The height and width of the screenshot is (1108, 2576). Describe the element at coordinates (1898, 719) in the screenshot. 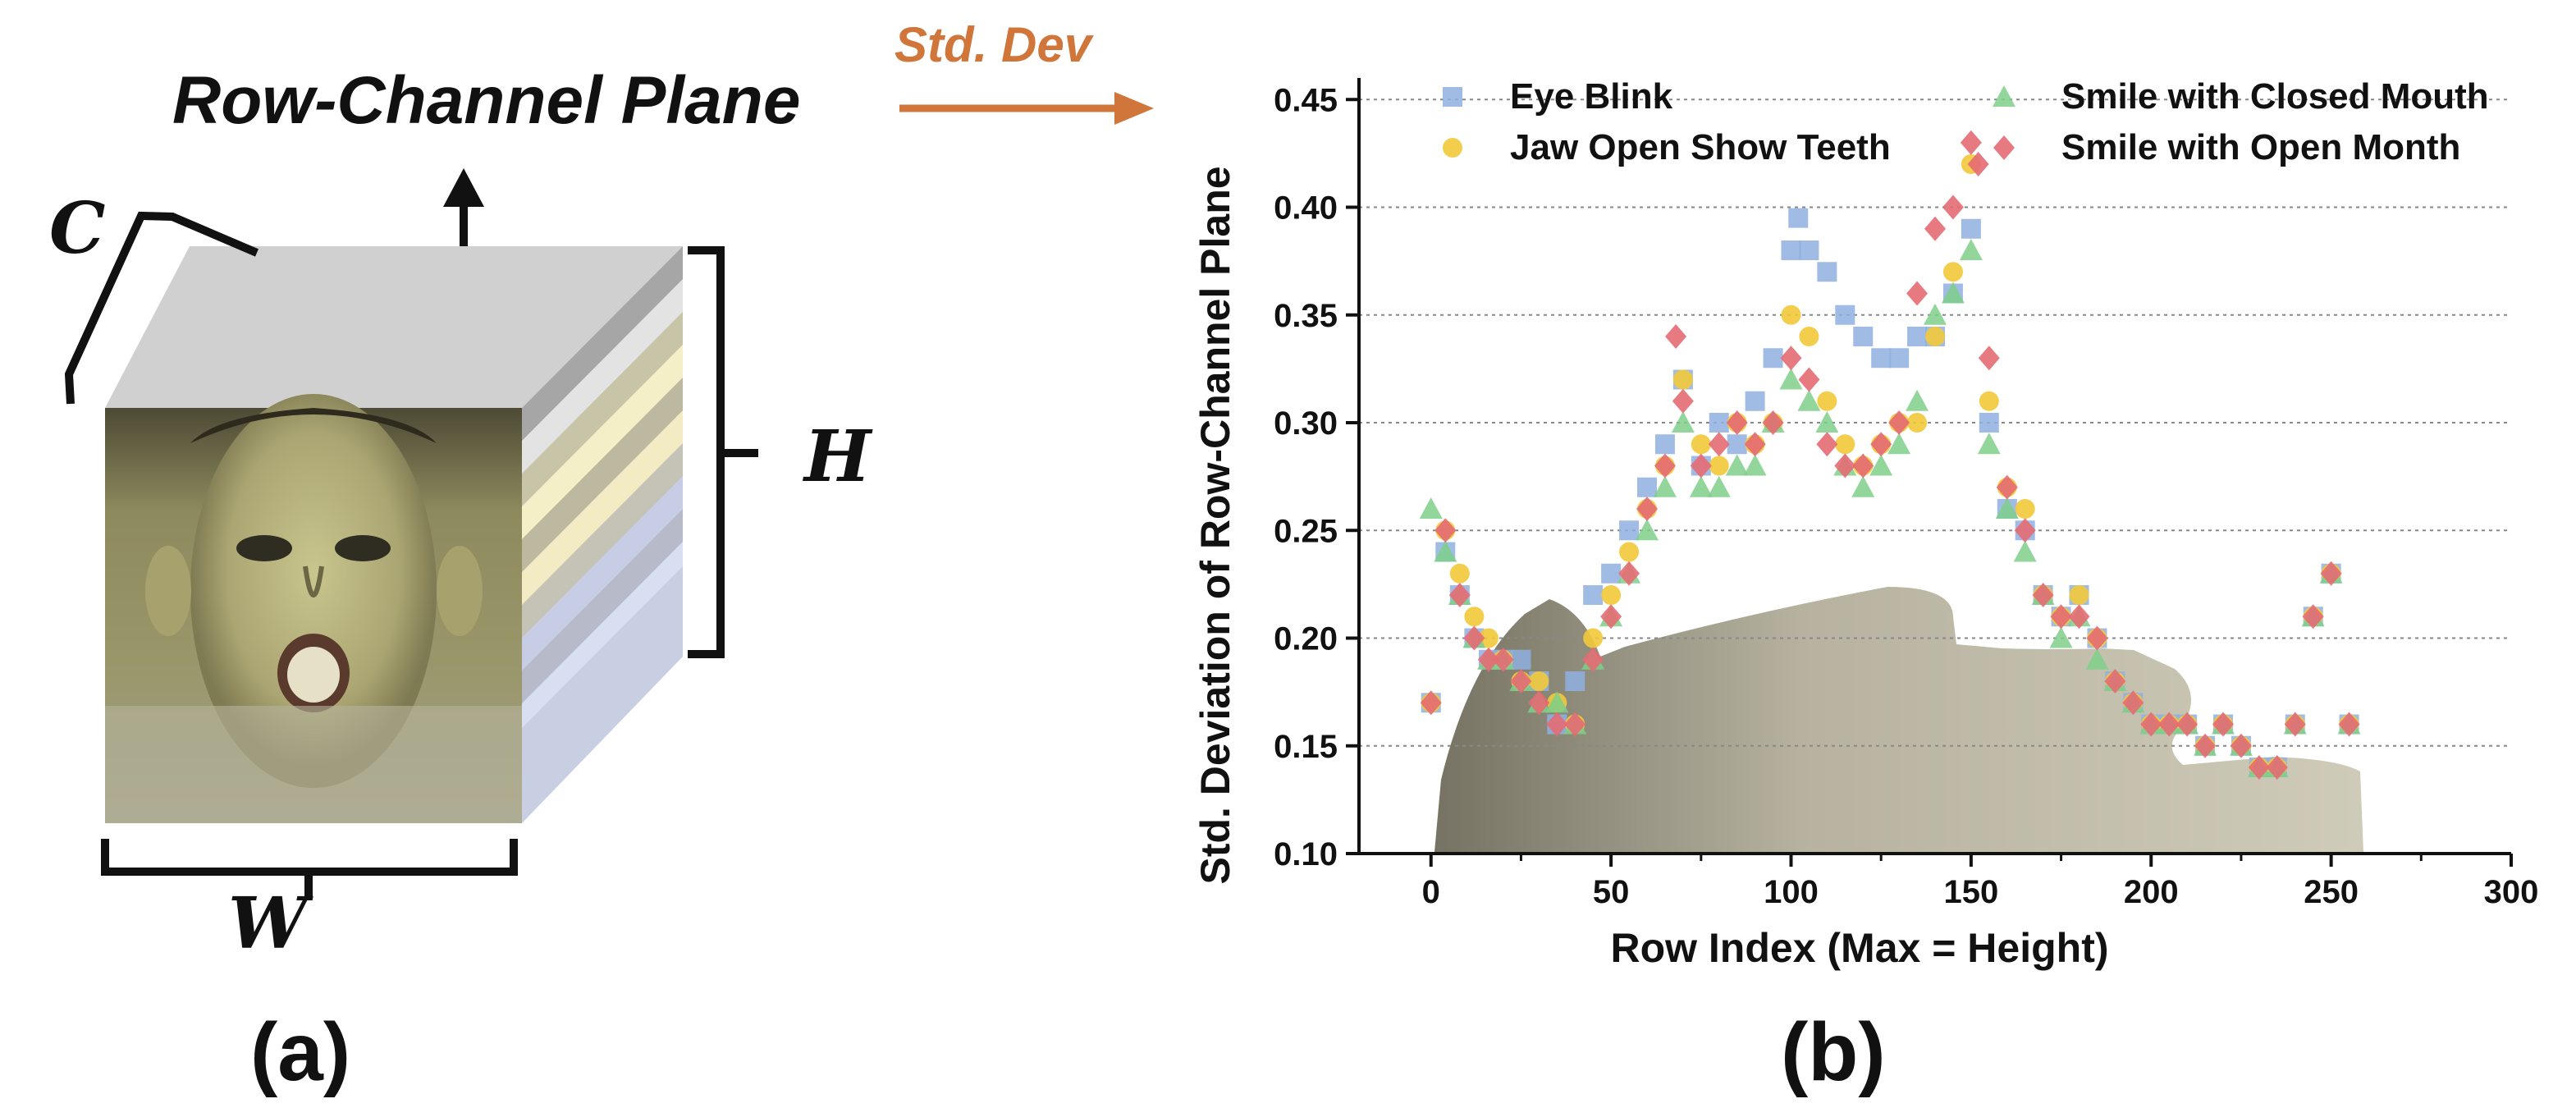

I see `head-silhouette-image` at that location.